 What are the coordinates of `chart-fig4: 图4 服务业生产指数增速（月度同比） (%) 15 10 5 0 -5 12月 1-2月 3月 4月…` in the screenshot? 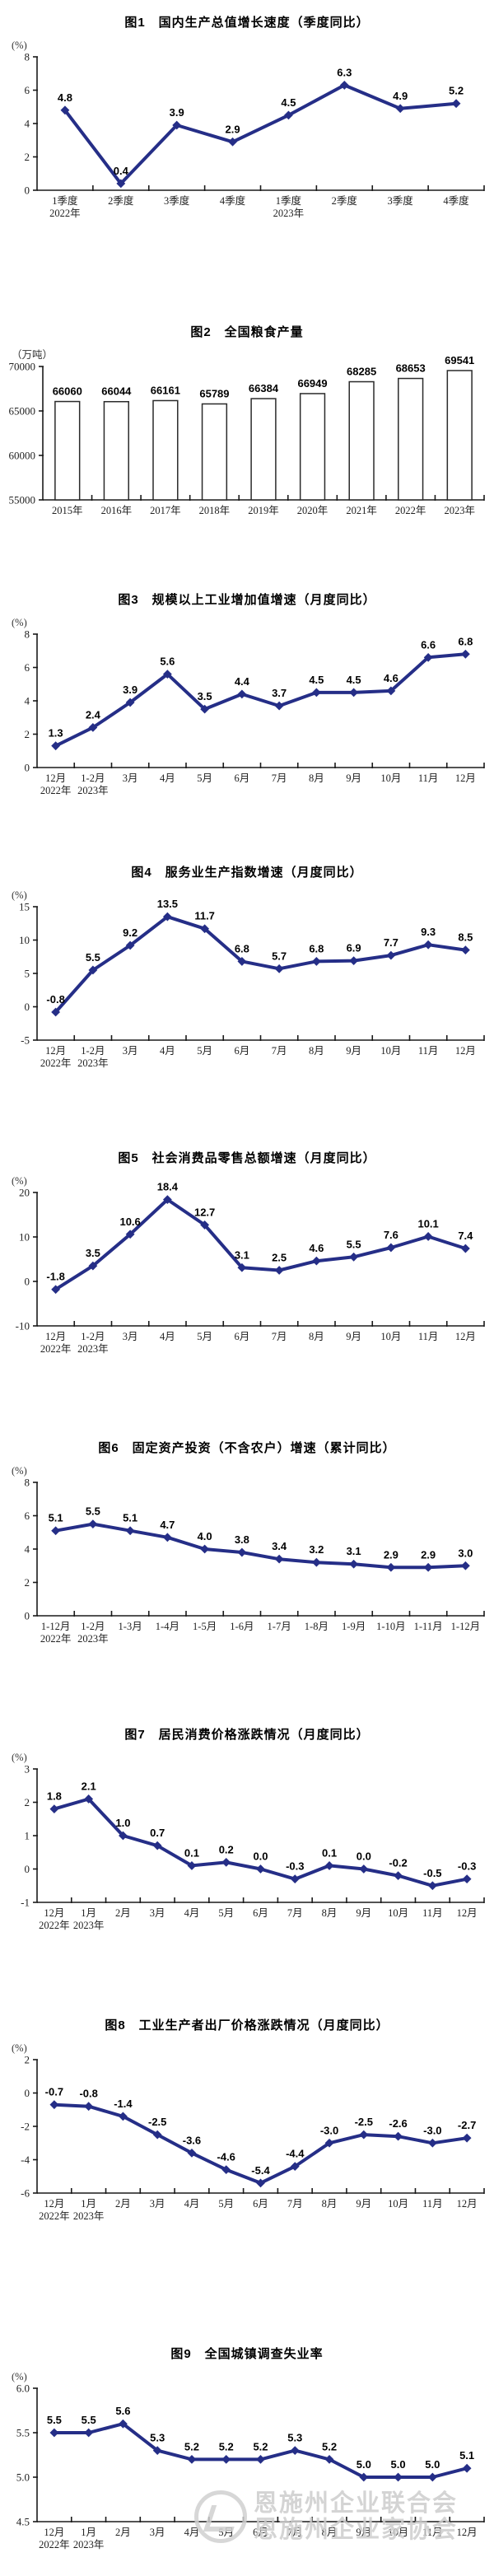 It's located at (247, 992).